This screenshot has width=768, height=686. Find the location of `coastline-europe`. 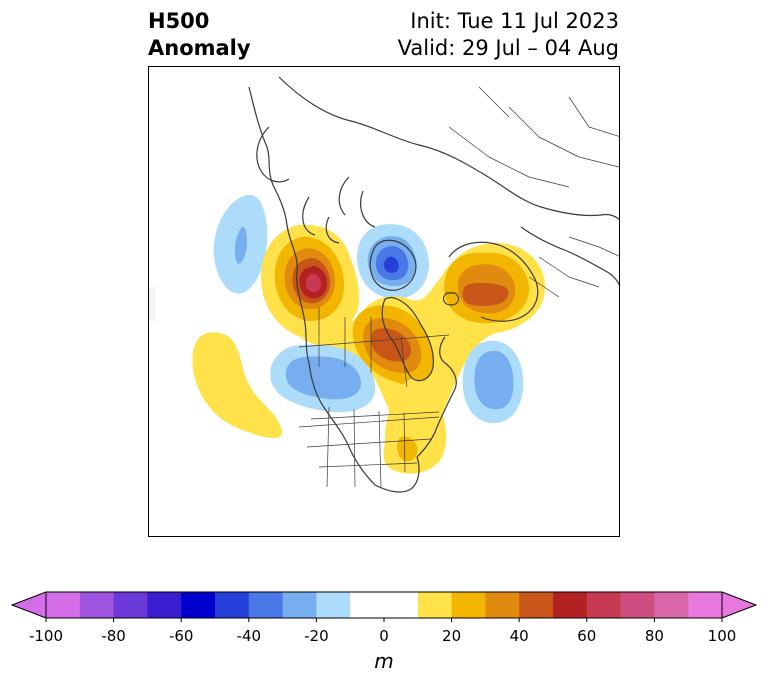

coastline-europe is located at coordinates (569, 256).